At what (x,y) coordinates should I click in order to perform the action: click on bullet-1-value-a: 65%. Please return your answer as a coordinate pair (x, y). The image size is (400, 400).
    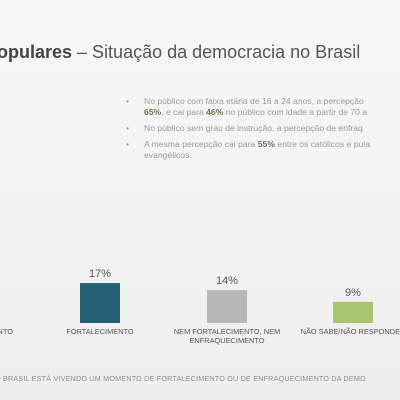
    Looking at the image, I should click on (153, 112).